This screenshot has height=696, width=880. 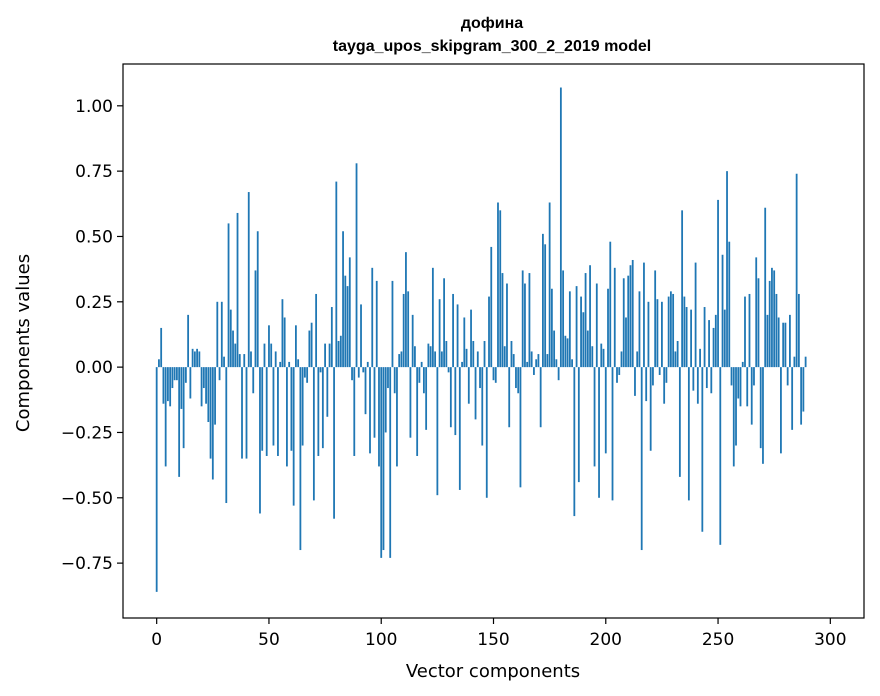 I want to click on x-tick-label: 300, so click(x=830, y=640).